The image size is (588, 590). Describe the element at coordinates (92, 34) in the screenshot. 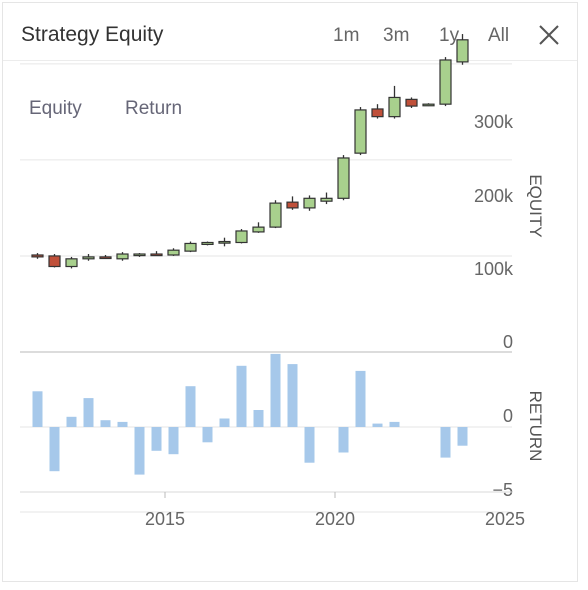

I see `panel-title: Strategy Equity` at that location.